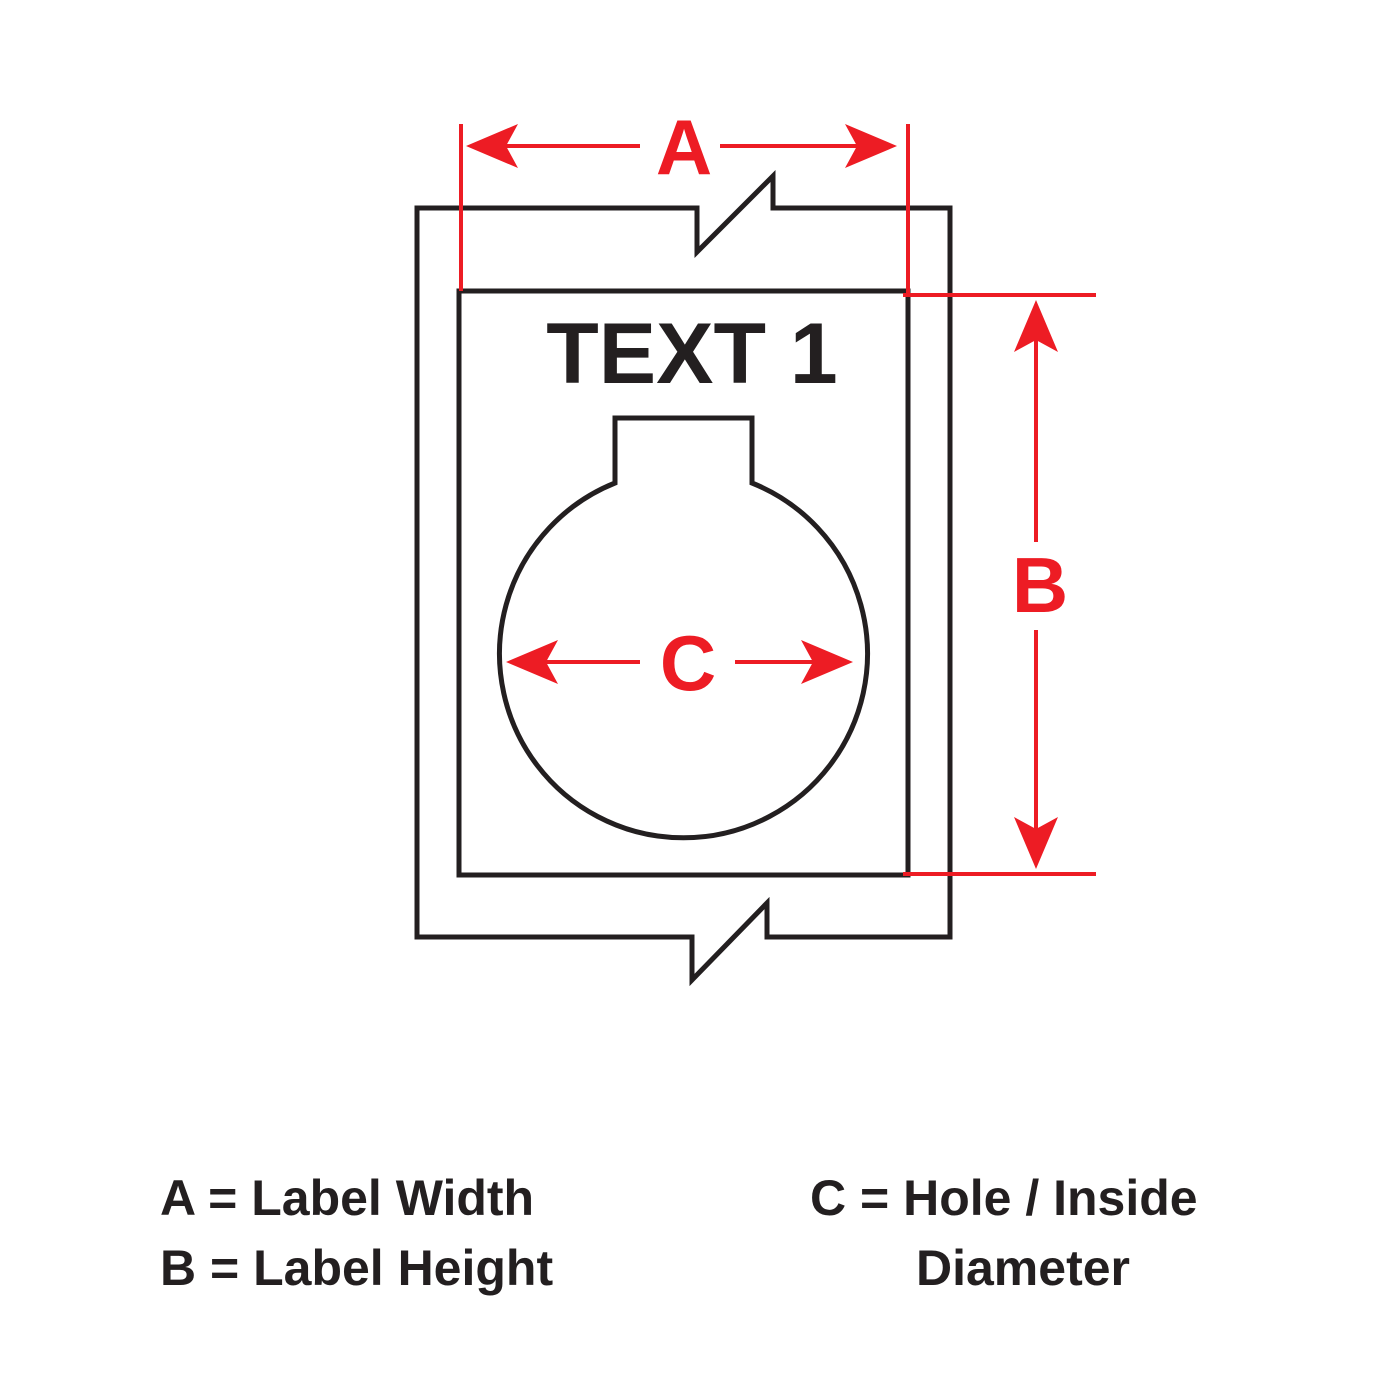 This screenshot has width=1400, height=1400. Describe the element at coordinates (999, 584) in the screenshot. I see `dimension-b: B` at that location.